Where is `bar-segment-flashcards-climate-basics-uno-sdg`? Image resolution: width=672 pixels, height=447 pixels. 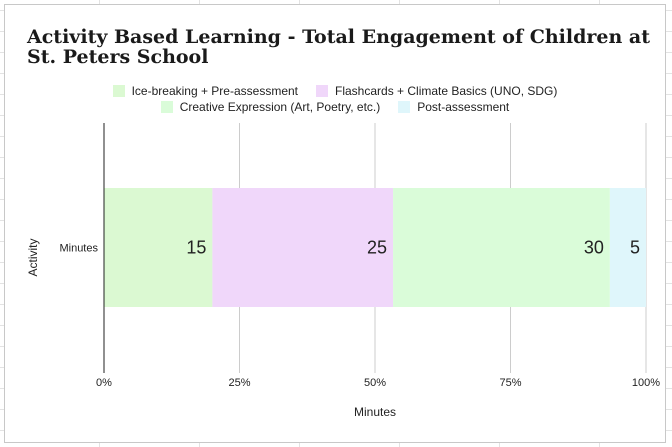
bar-segment-flashcards-climate-basics-uno-sdg is located at coordinates (303, 247).